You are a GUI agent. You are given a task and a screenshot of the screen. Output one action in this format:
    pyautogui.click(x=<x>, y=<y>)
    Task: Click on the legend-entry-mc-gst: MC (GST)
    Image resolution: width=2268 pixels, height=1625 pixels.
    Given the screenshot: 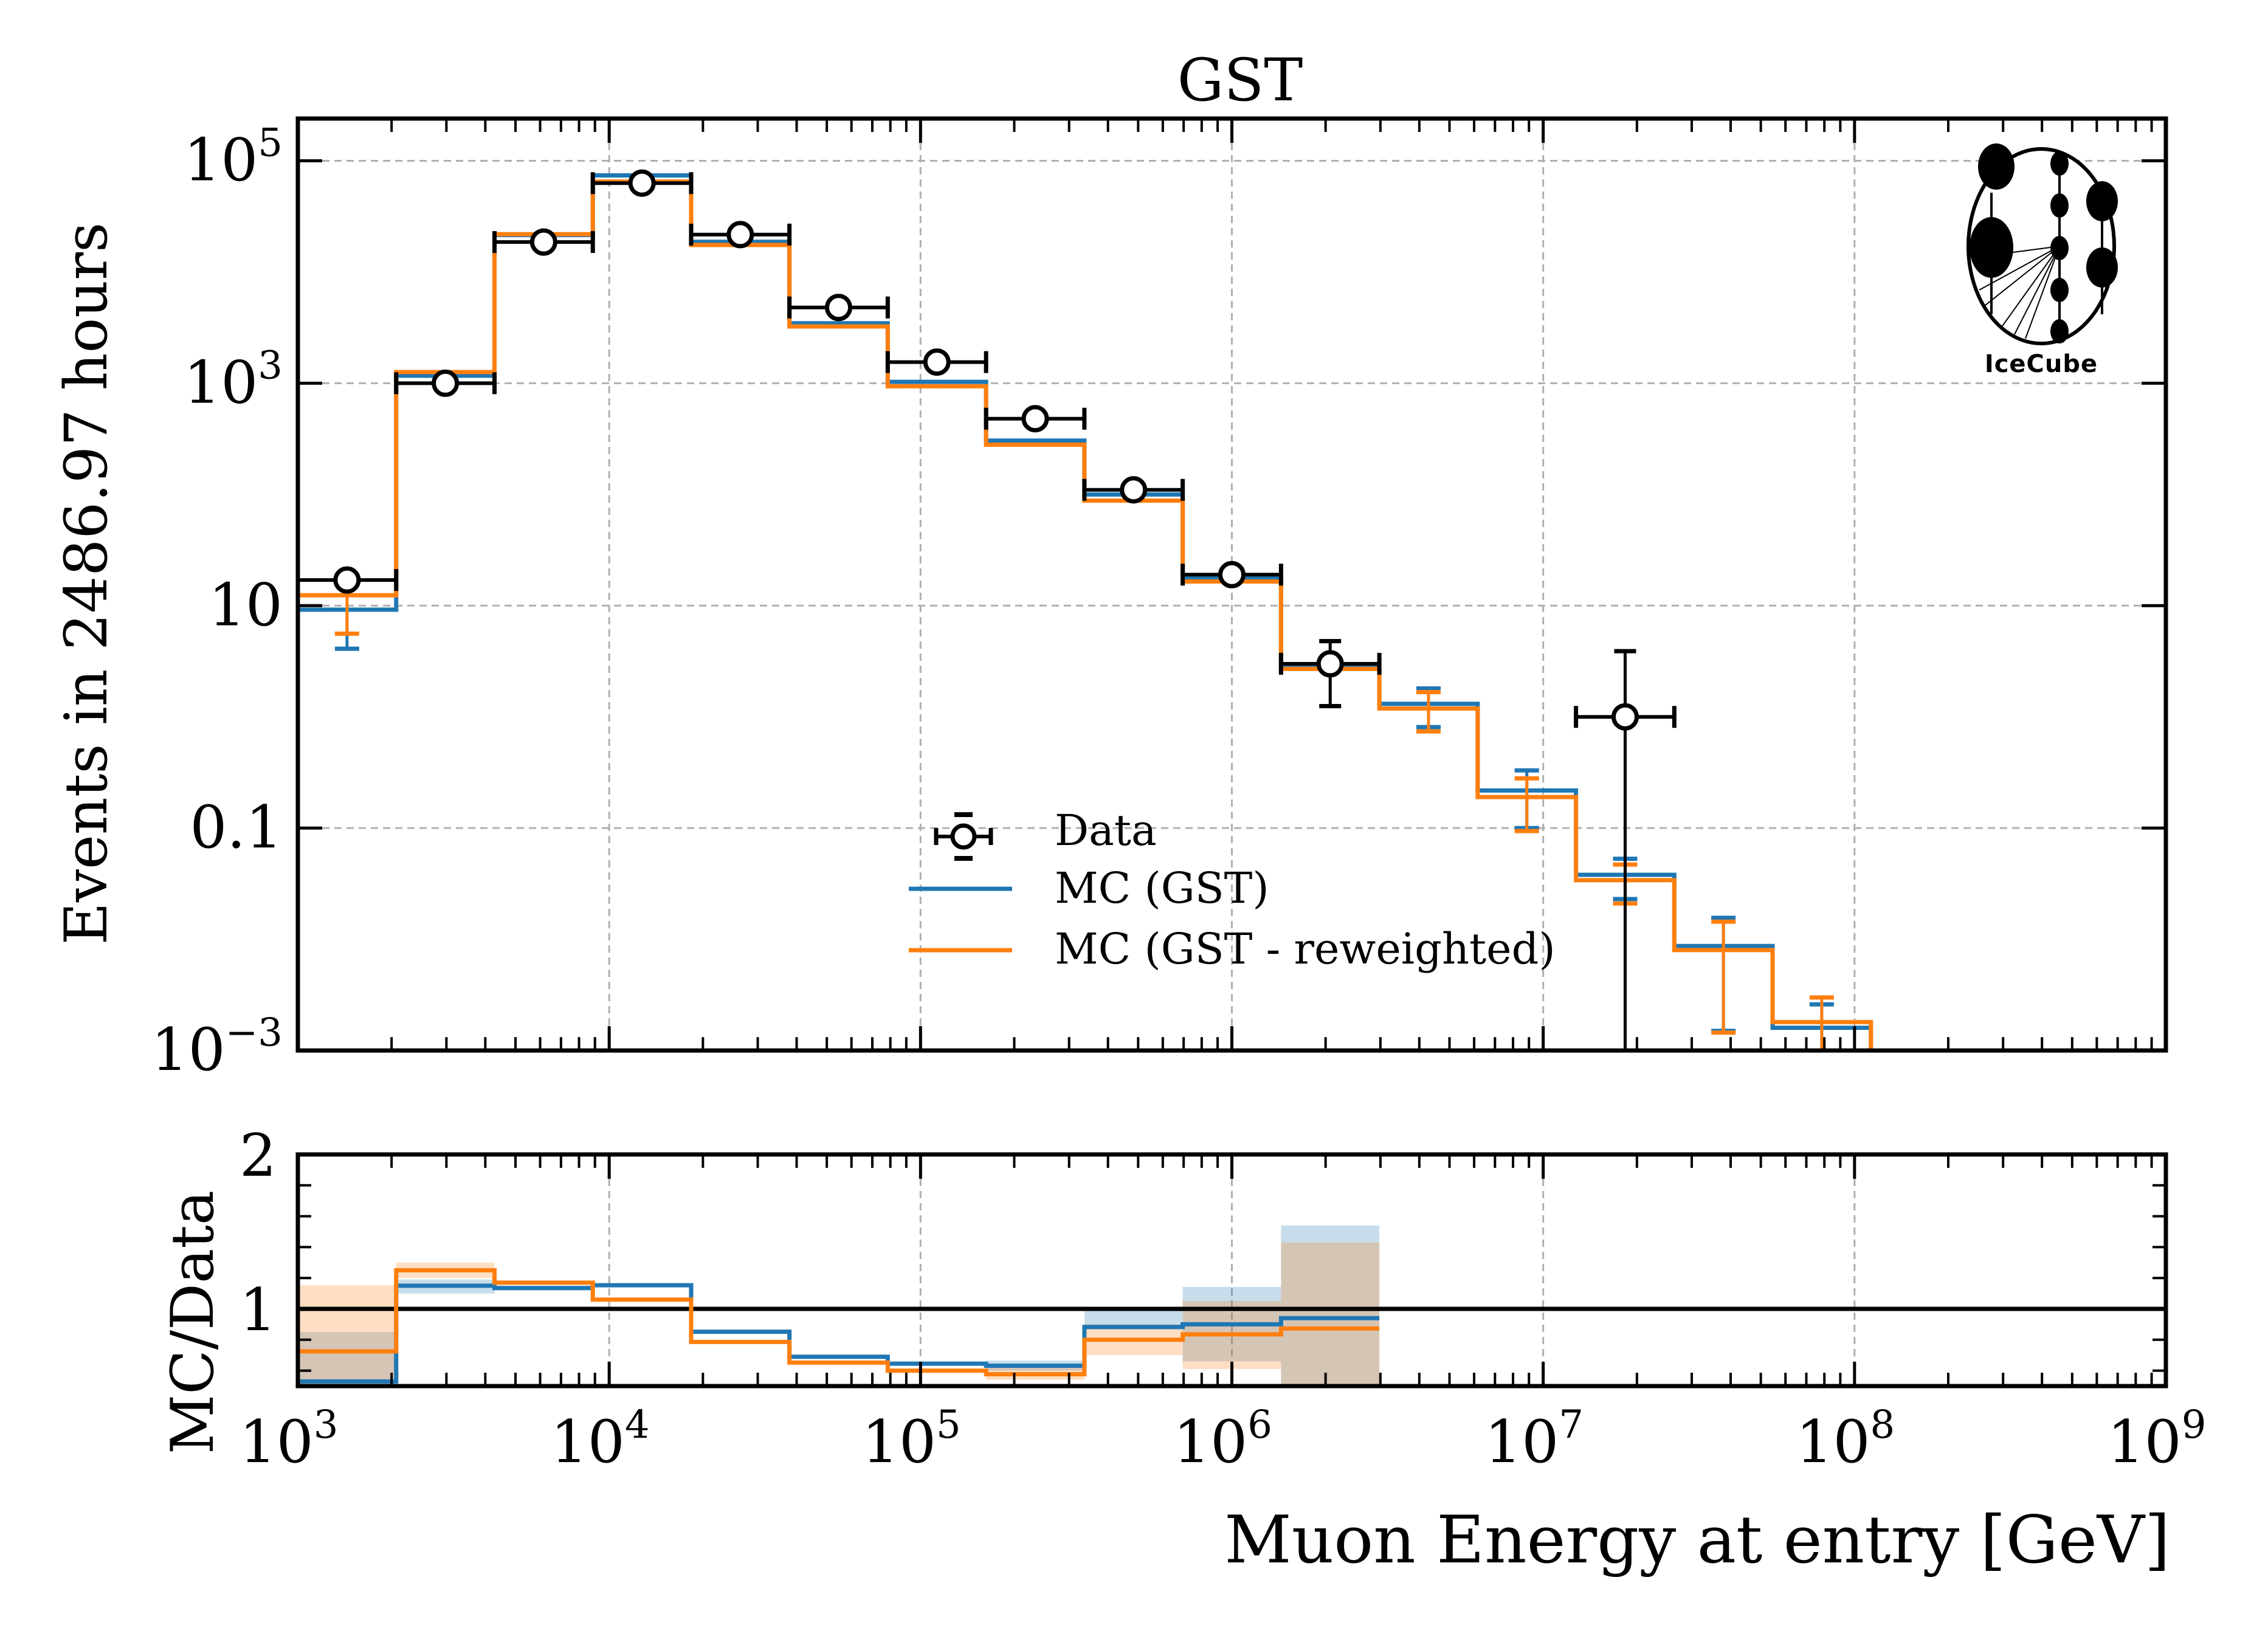 What is the action you would take?
    pyautogui.click(x=1089, y=888)
    